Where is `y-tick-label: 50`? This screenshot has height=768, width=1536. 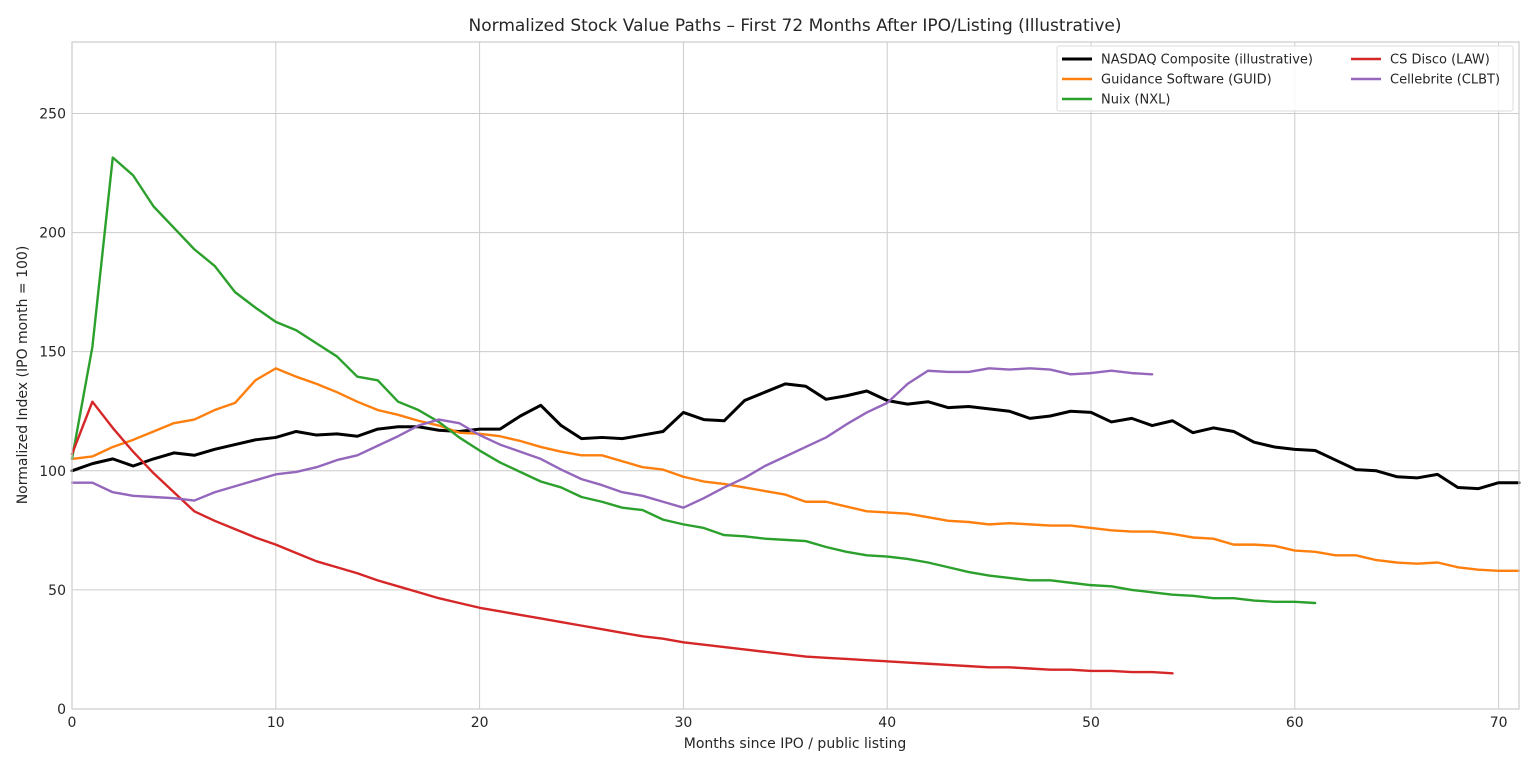
y-tick-label: 50 is located at coordinates (57, 591).